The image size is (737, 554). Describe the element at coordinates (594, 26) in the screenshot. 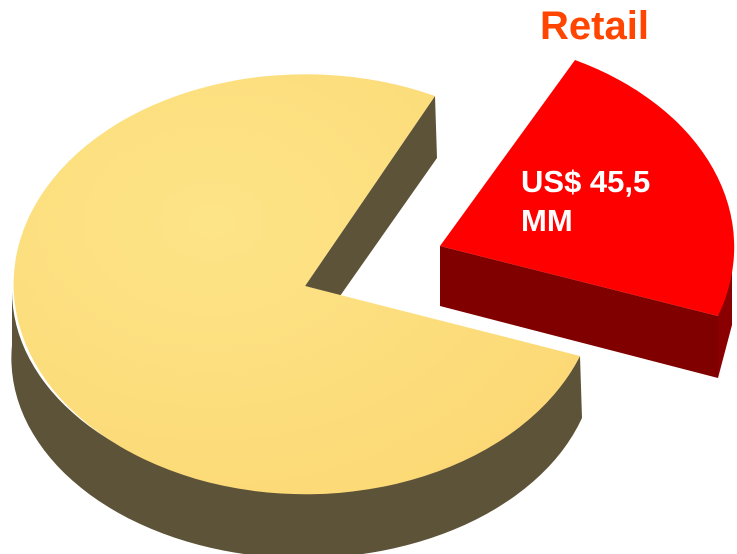

I see `slice-label-retail: Retail` at that location.